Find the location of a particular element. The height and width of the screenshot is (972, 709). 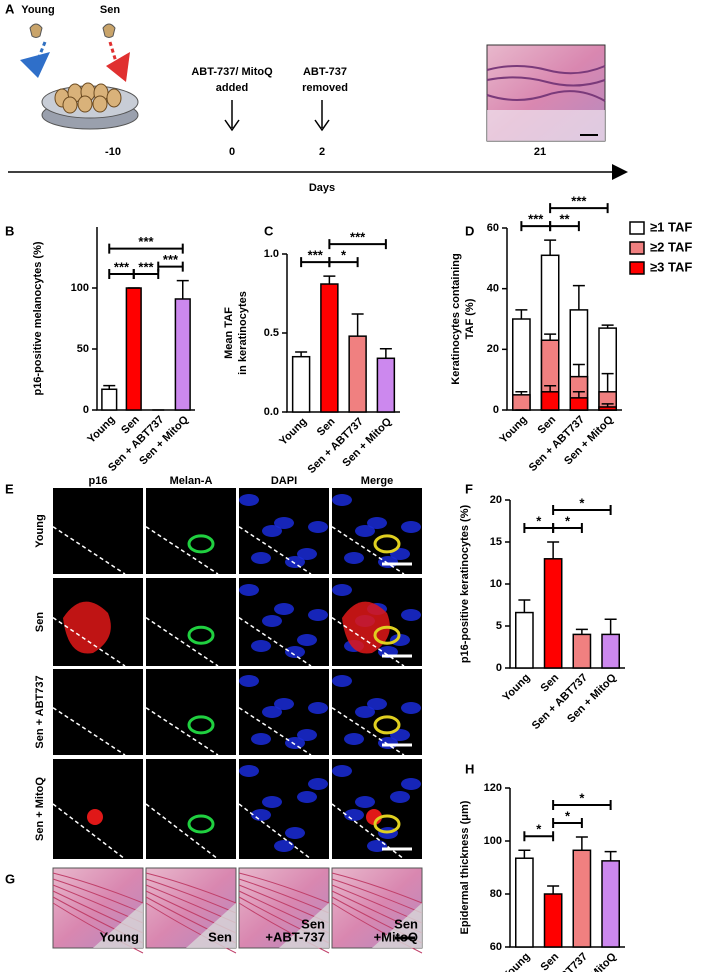

row-label: Sen + MitoQ is located at coordinates (40, 809).